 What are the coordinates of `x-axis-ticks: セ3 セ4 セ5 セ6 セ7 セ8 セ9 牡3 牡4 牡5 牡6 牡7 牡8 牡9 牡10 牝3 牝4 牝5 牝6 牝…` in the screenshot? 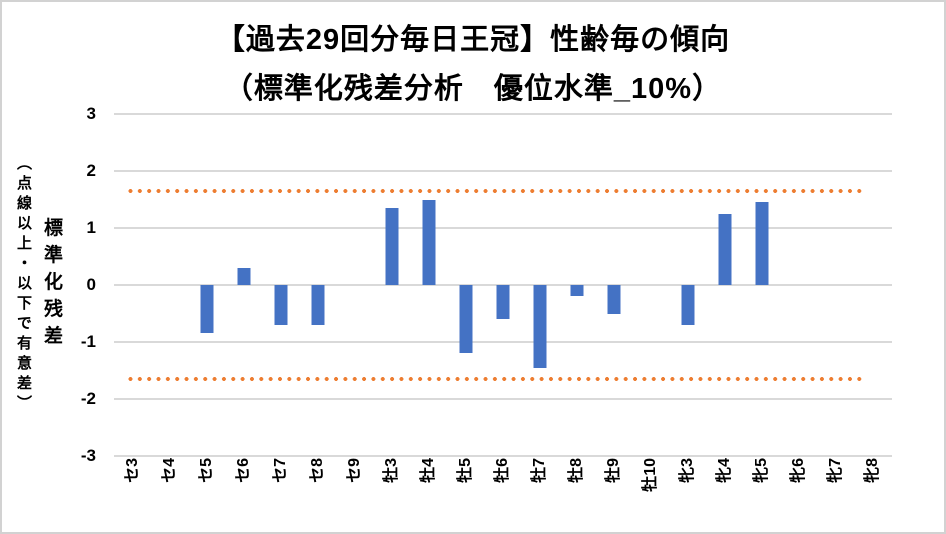 It's located at (503, 486).